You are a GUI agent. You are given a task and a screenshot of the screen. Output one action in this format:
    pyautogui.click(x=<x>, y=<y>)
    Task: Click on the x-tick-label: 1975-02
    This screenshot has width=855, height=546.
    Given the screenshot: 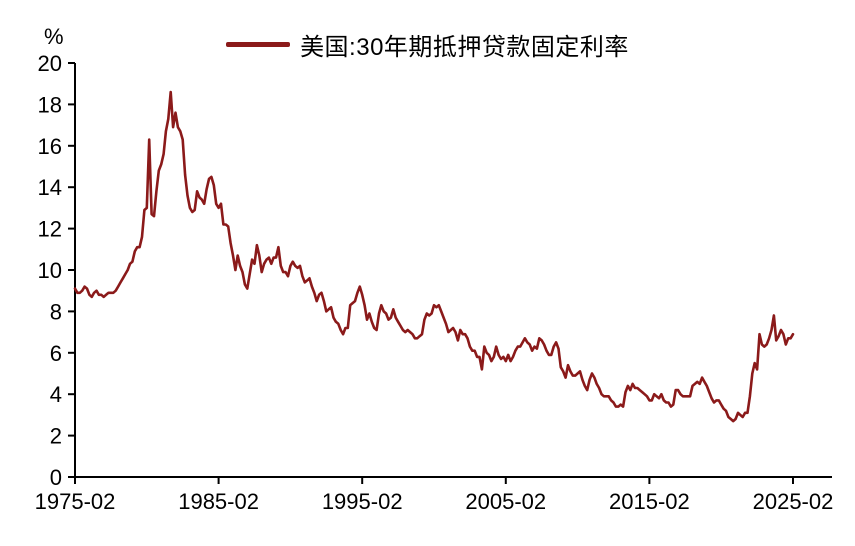 What is the action you would take?
    pyautogui.click(x=75, y=501)
    